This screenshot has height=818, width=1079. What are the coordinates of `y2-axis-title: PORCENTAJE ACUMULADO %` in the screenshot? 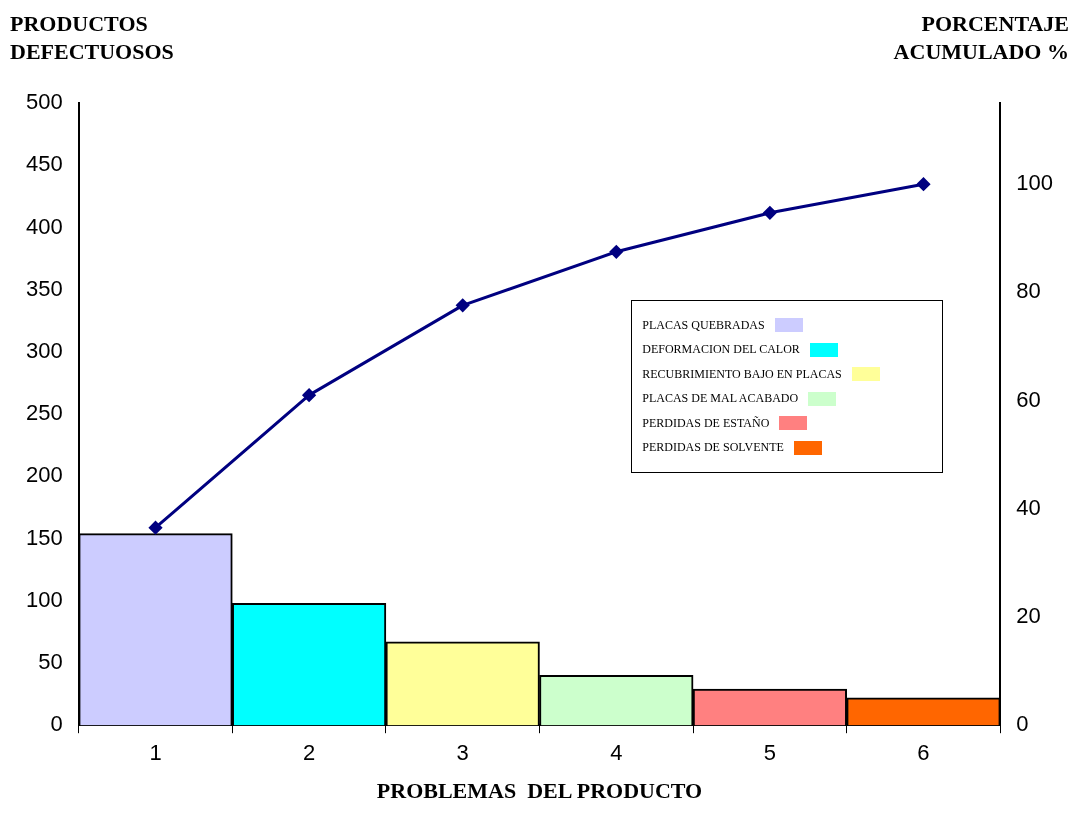 It's located at (981, 37).